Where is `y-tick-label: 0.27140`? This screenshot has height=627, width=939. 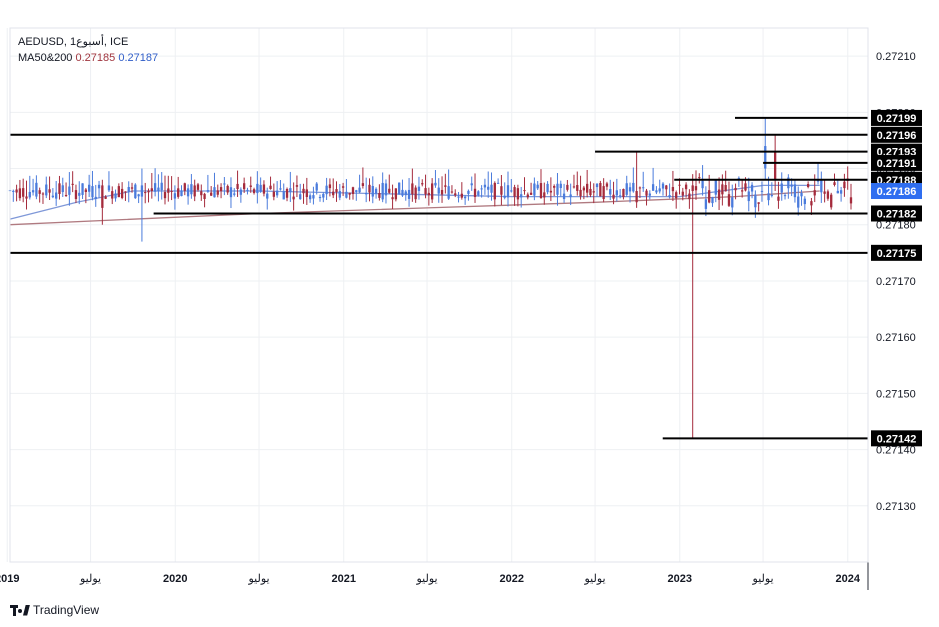 y-tick-label: 0.27140 is located at coordinates (896, 451).